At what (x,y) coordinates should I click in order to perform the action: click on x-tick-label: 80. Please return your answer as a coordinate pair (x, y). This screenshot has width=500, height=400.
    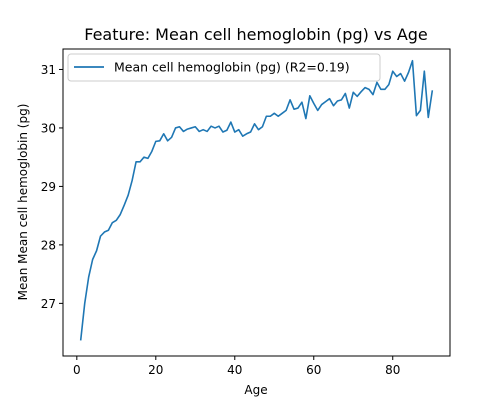
    Looking at the image, I should click on (392, 370).